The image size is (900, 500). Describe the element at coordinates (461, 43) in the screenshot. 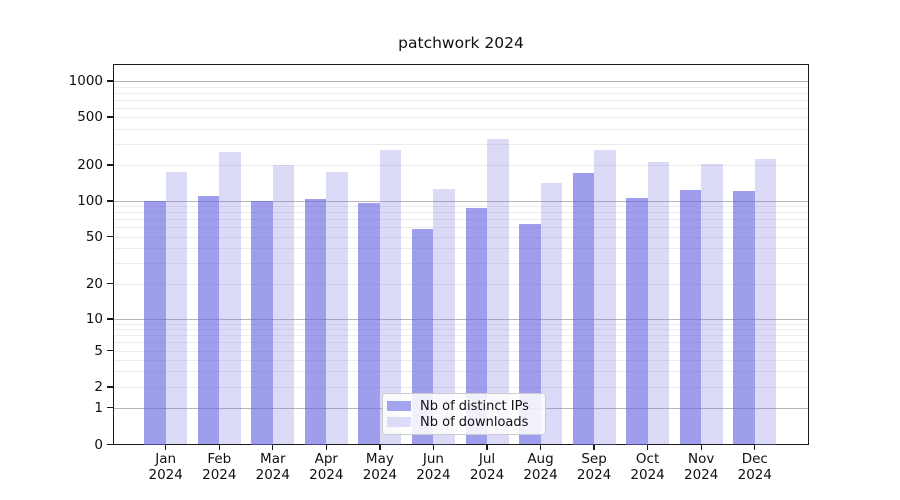

I see `chart-title: patchwork 2024` at that location.